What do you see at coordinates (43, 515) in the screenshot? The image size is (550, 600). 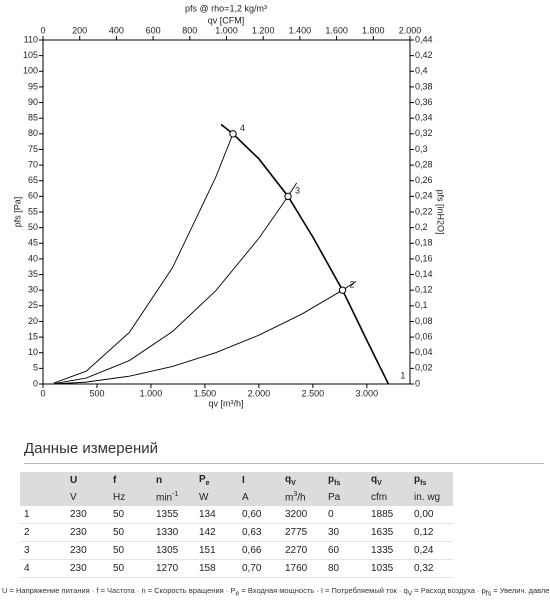 I see `table-cell: 1` at bounding box center [43, 515].